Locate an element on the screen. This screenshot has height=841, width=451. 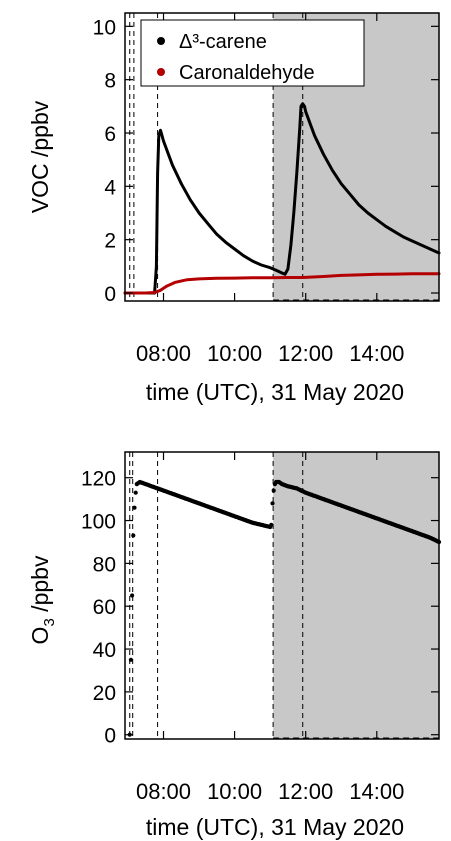
voc-y-axis-label: VOC /ppbv is located at coordinates (40, 156).